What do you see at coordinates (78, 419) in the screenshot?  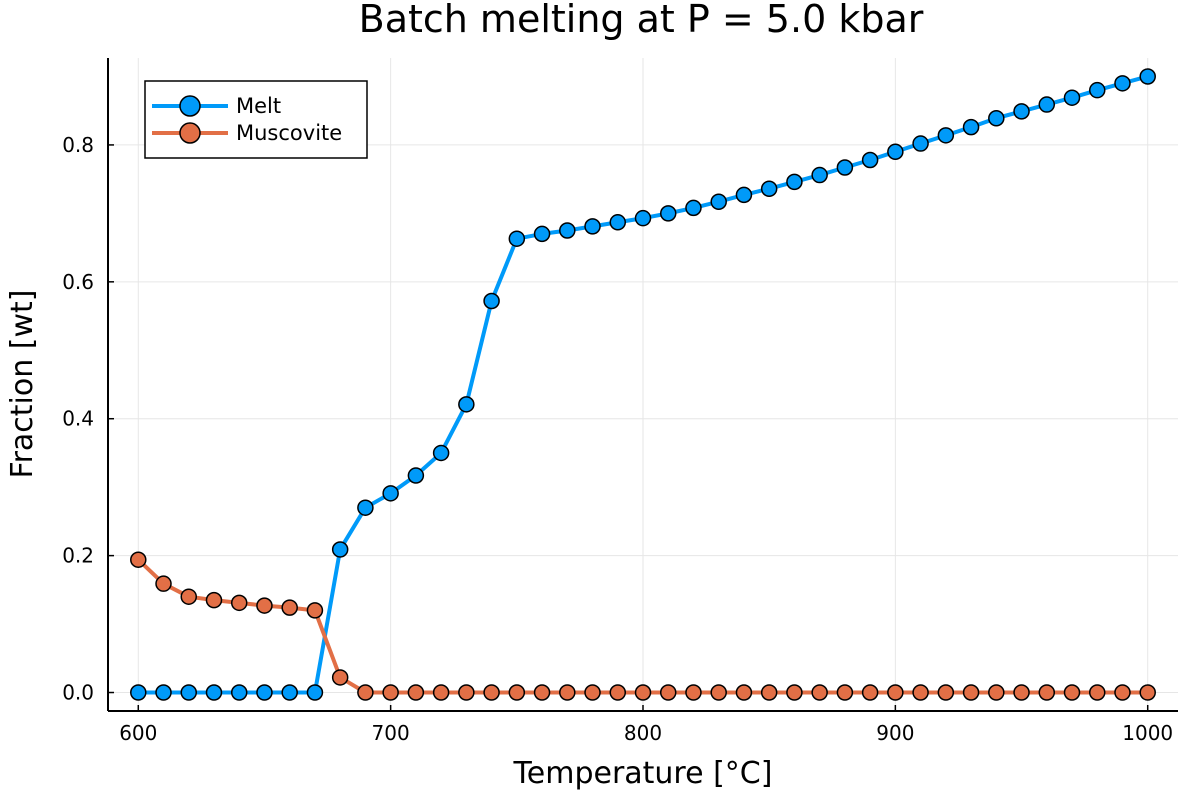 I see `y-tick-label: 0.4` at bounding box center [78, 419].